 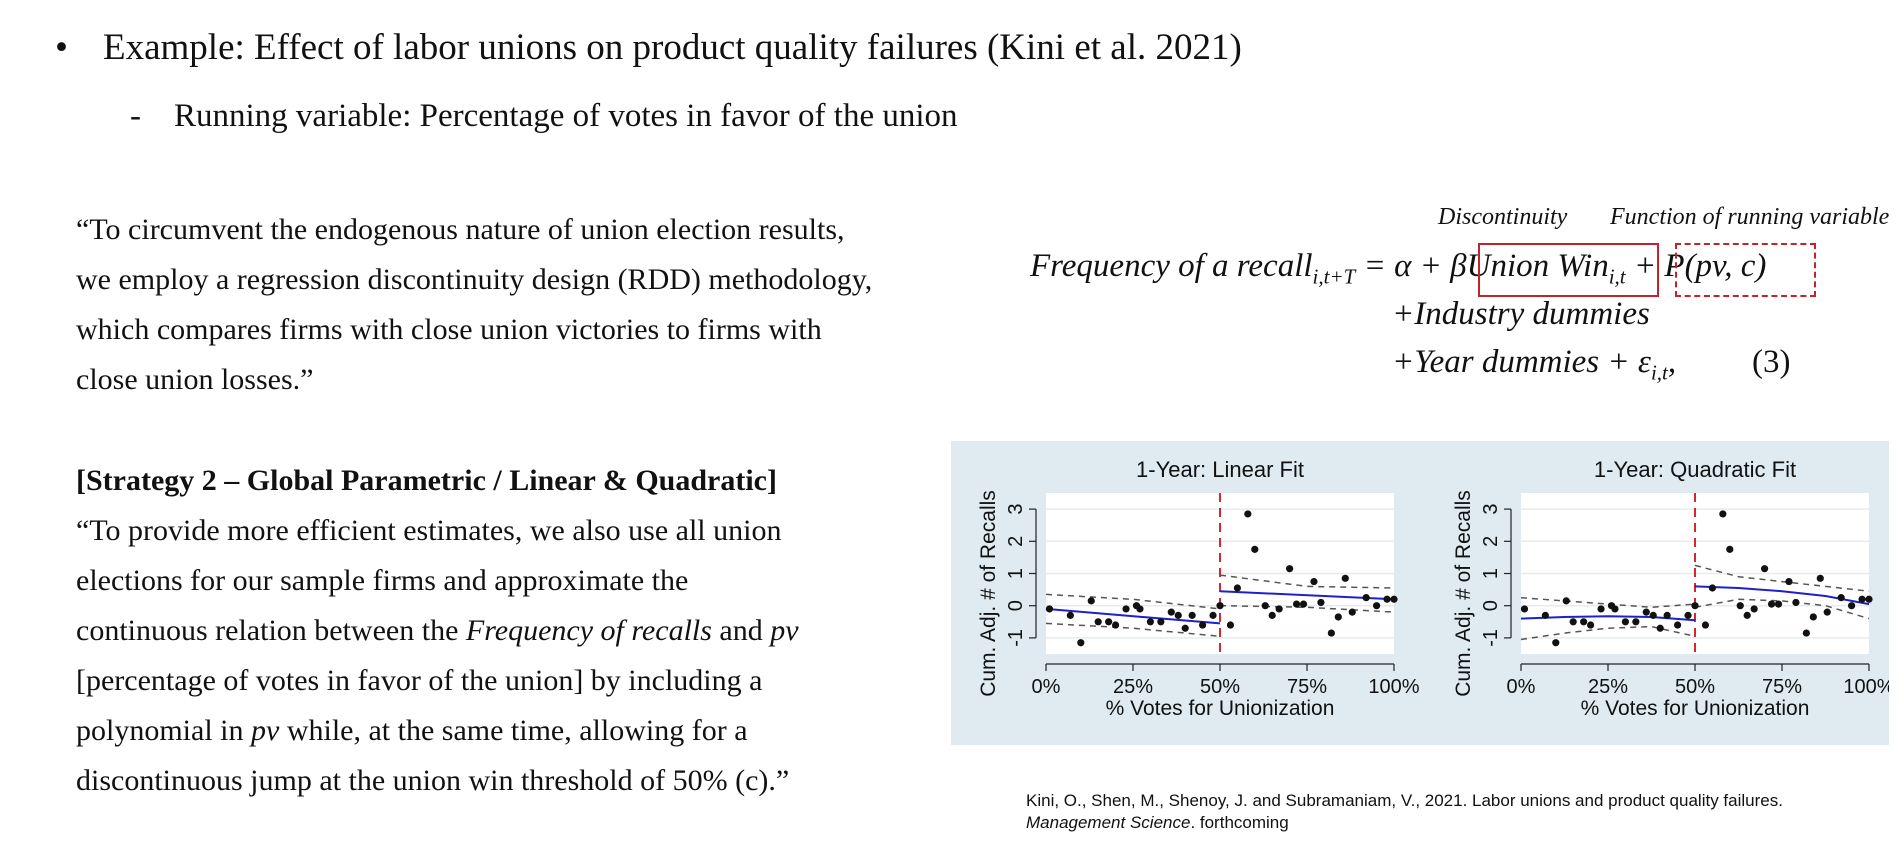 I want to click on quote-text: polynomial in, so click(x=163, y=730).